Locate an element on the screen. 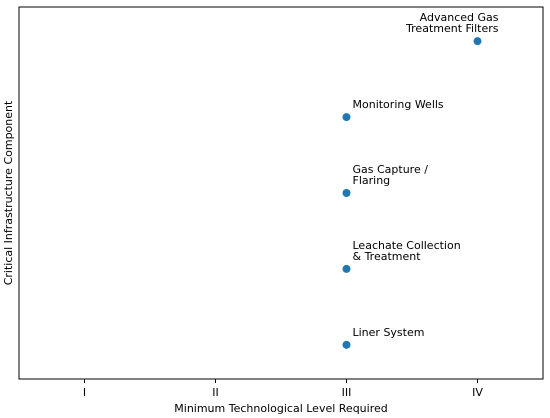 The height and width of the screenshot is (418, 550). data-point-label-line: Liner System is located at coordinates (389, 332).